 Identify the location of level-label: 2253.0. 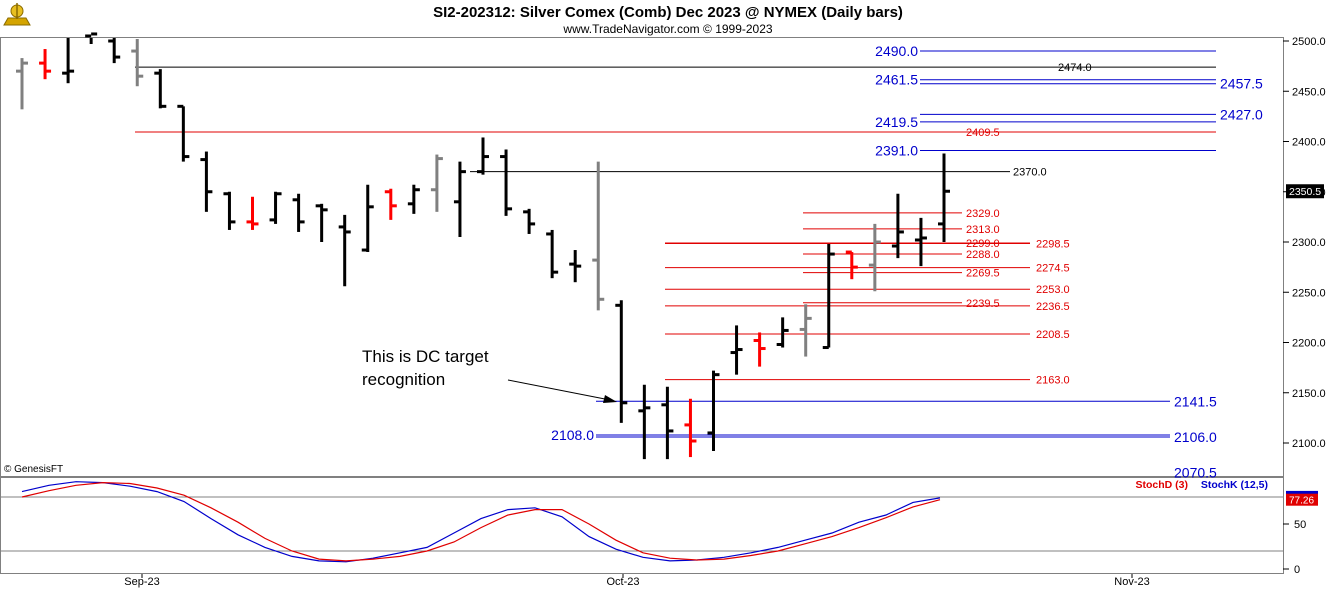
(1053, 290).